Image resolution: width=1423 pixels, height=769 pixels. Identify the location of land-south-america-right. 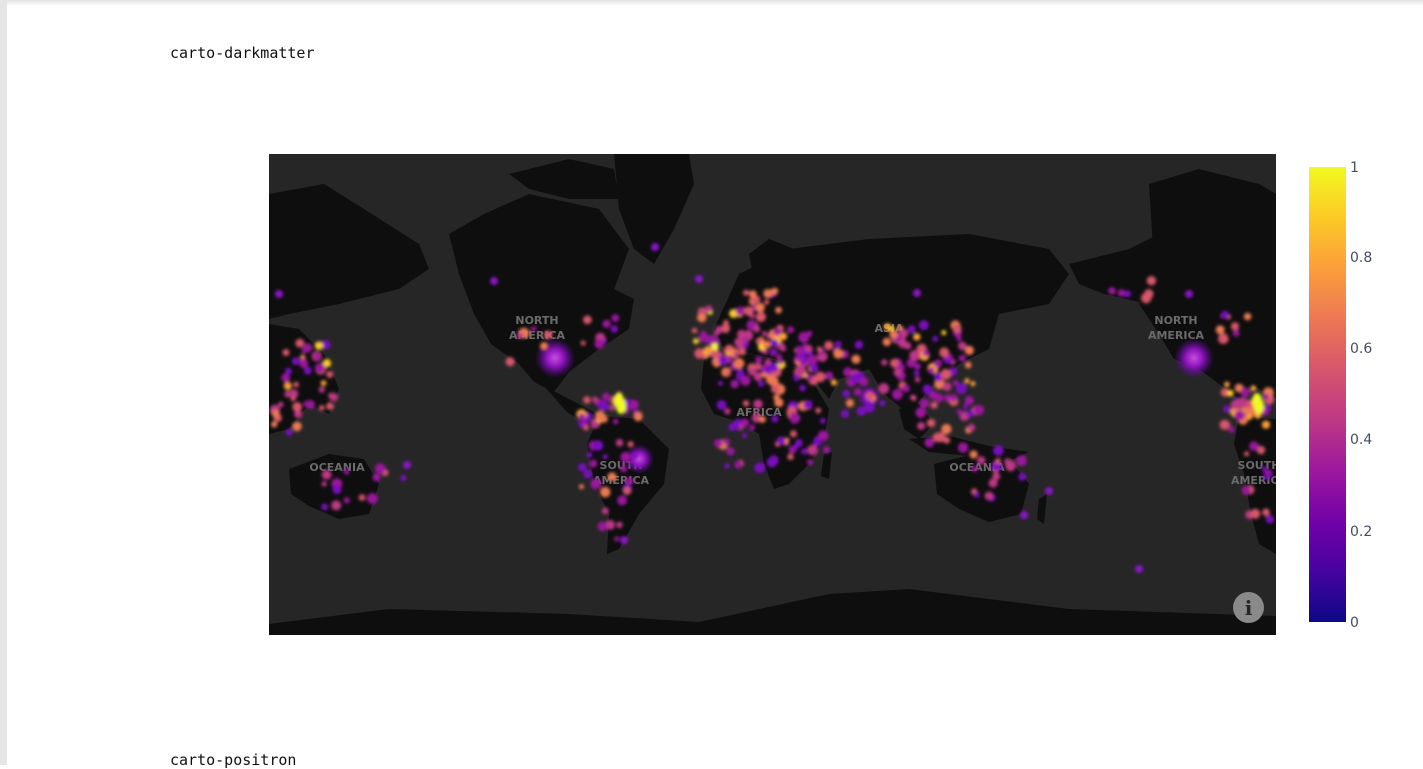
(1255, 485).